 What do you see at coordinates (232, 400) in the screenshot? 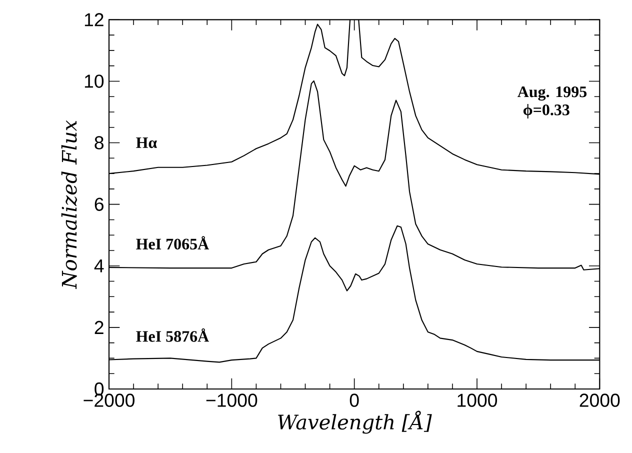
I see `x-tick-label: −1000` at bounding box center [232, 400].